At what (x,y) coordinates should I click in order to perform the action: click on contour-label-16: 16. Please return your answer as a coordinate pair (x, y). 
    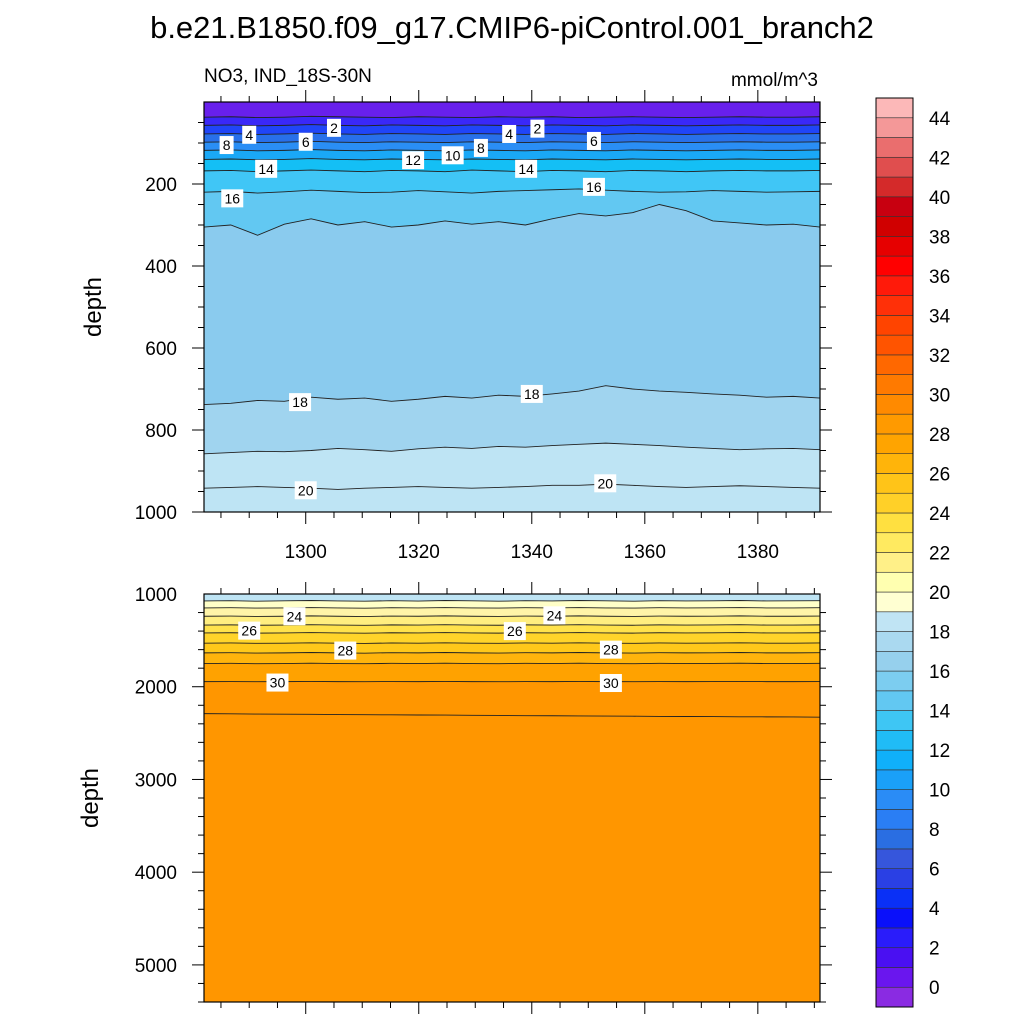
    Looking at the image, I should click on (593, 186).